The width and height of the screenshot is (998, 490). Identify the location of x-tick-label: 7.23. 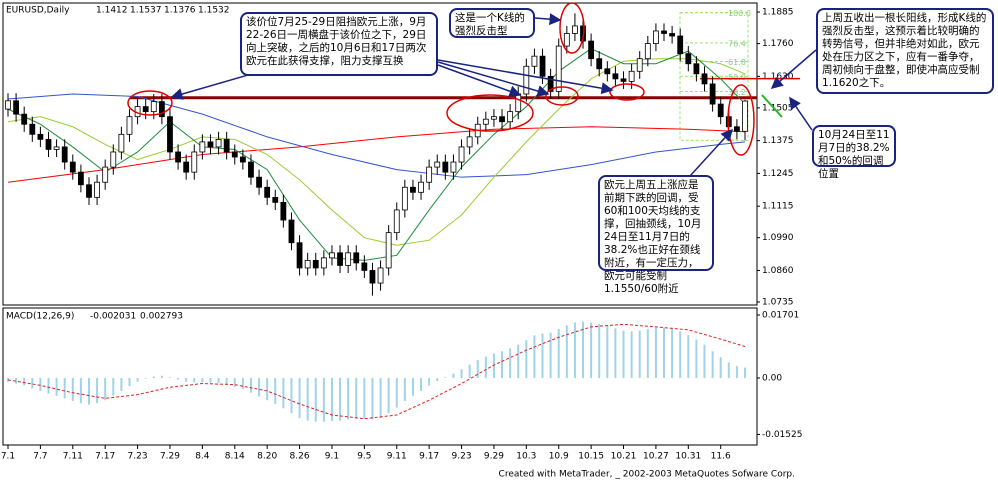
(138, 457).